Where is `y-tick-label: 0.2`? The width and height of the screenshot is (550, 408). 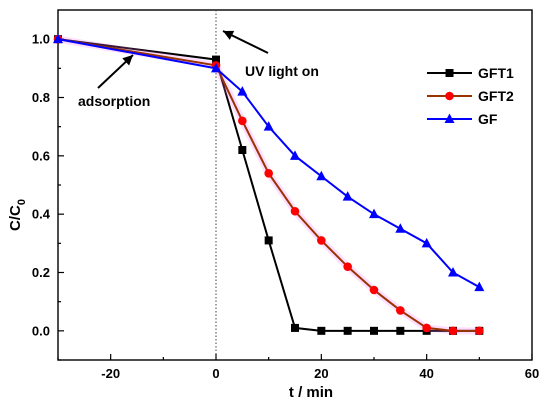 y-tick-label: 0.2 is located at coordinates (41, 272).